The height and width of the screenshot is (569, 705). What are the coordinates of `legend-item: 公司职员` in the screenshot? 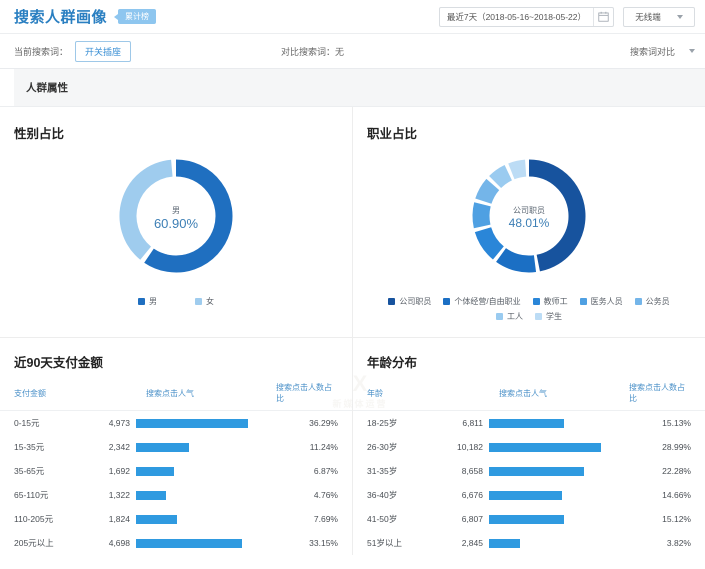 It's located at (409, 301).